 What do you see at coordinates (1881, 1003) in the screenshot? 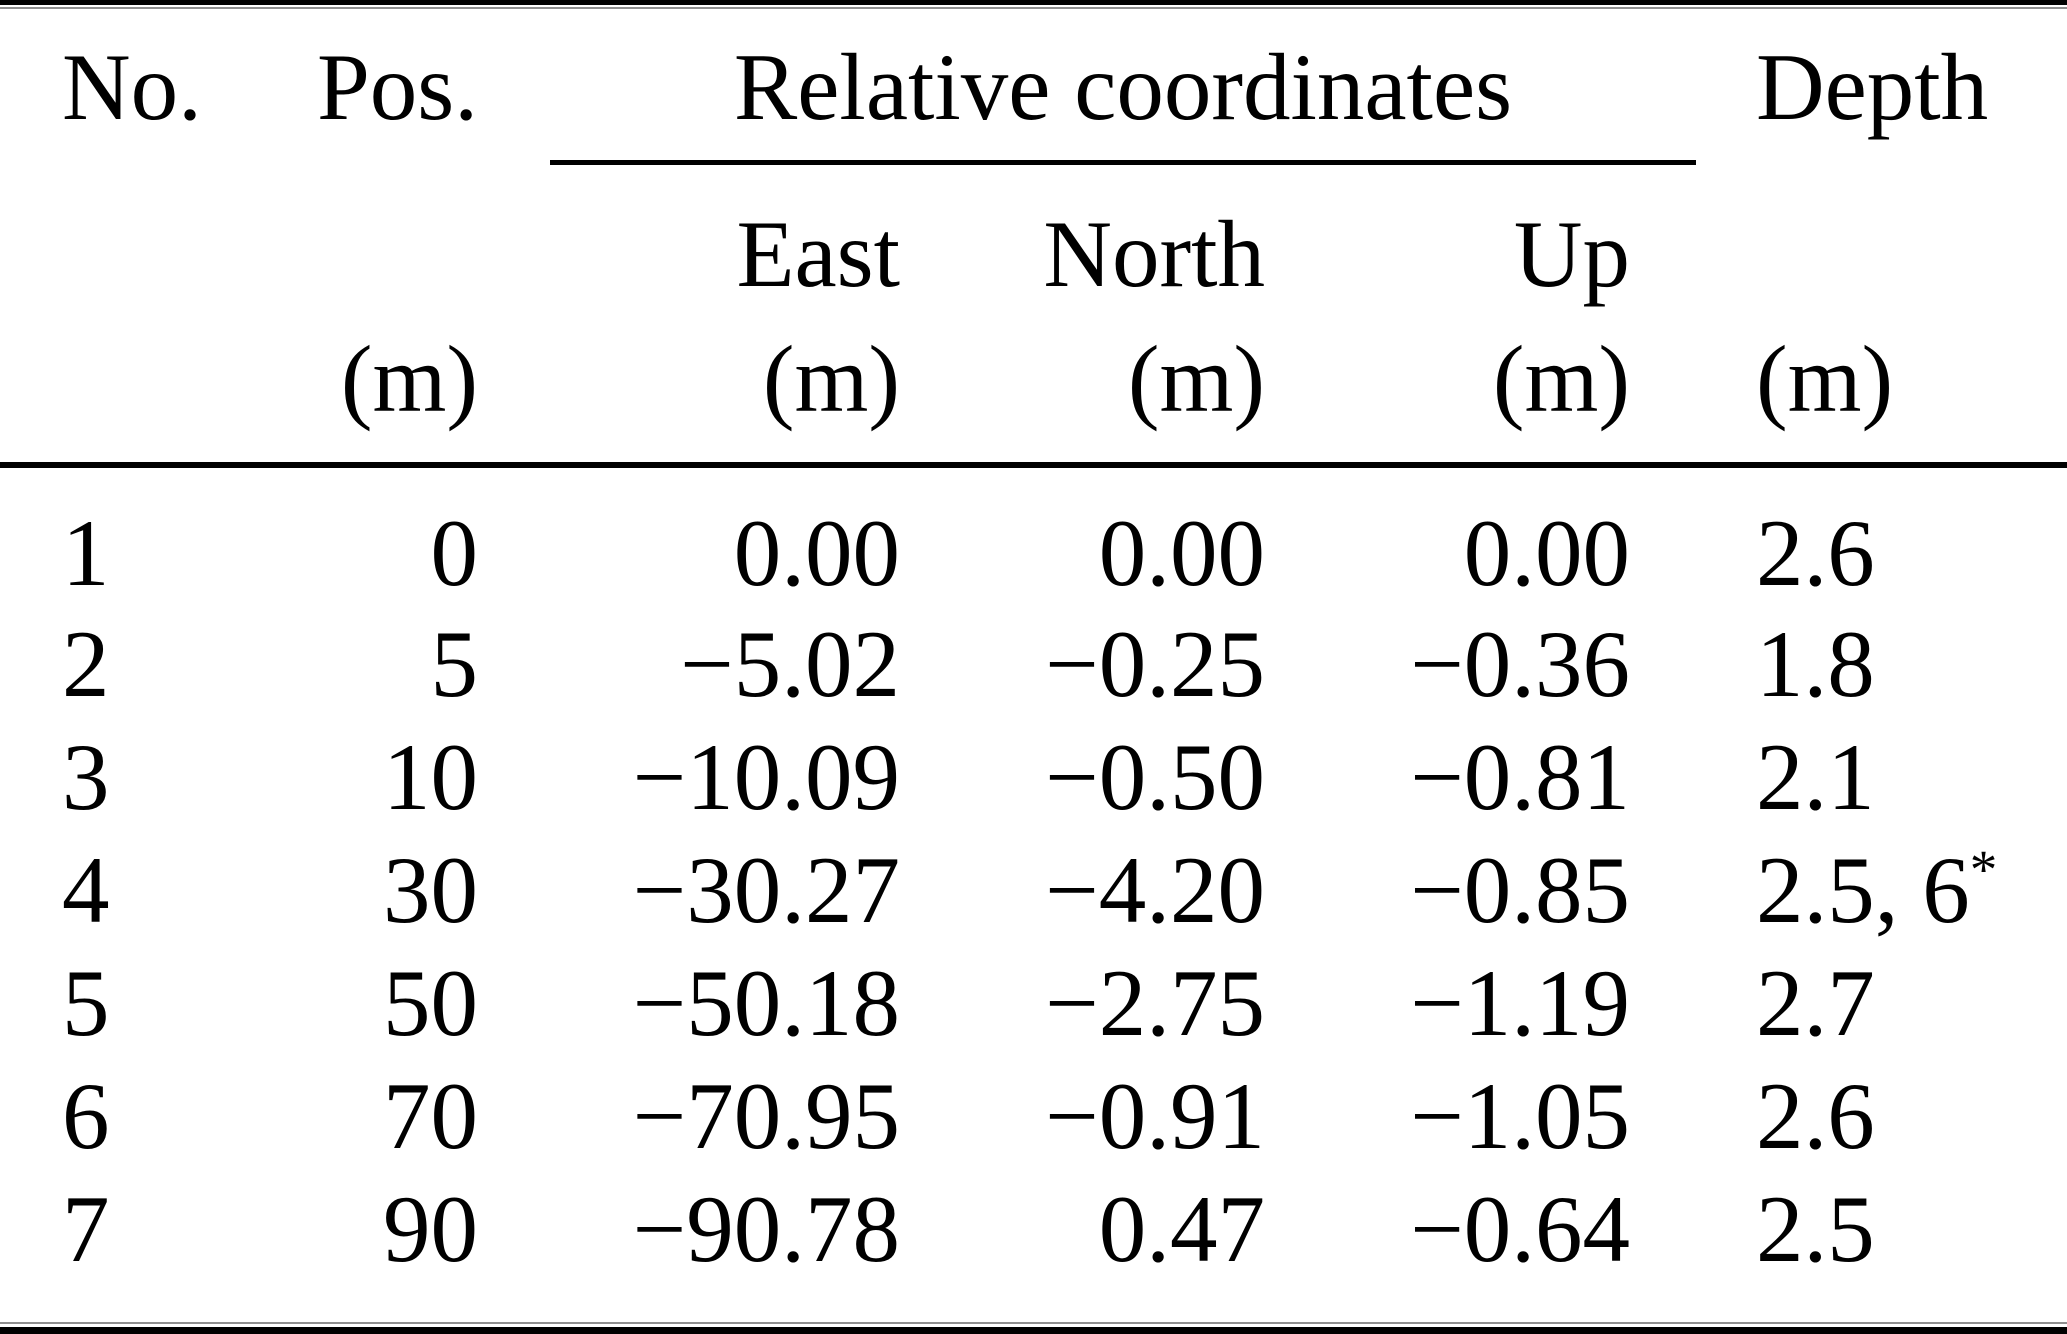
I see `cell-depth: 2.7` at bounding box center [1881, 1003].